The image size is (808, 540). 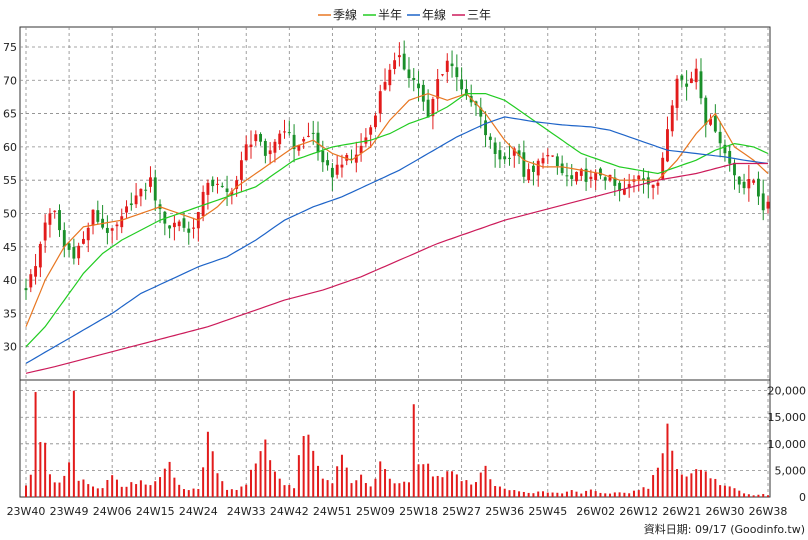 I want to click on price-tick-label: 55, so click(x=10, y=180).